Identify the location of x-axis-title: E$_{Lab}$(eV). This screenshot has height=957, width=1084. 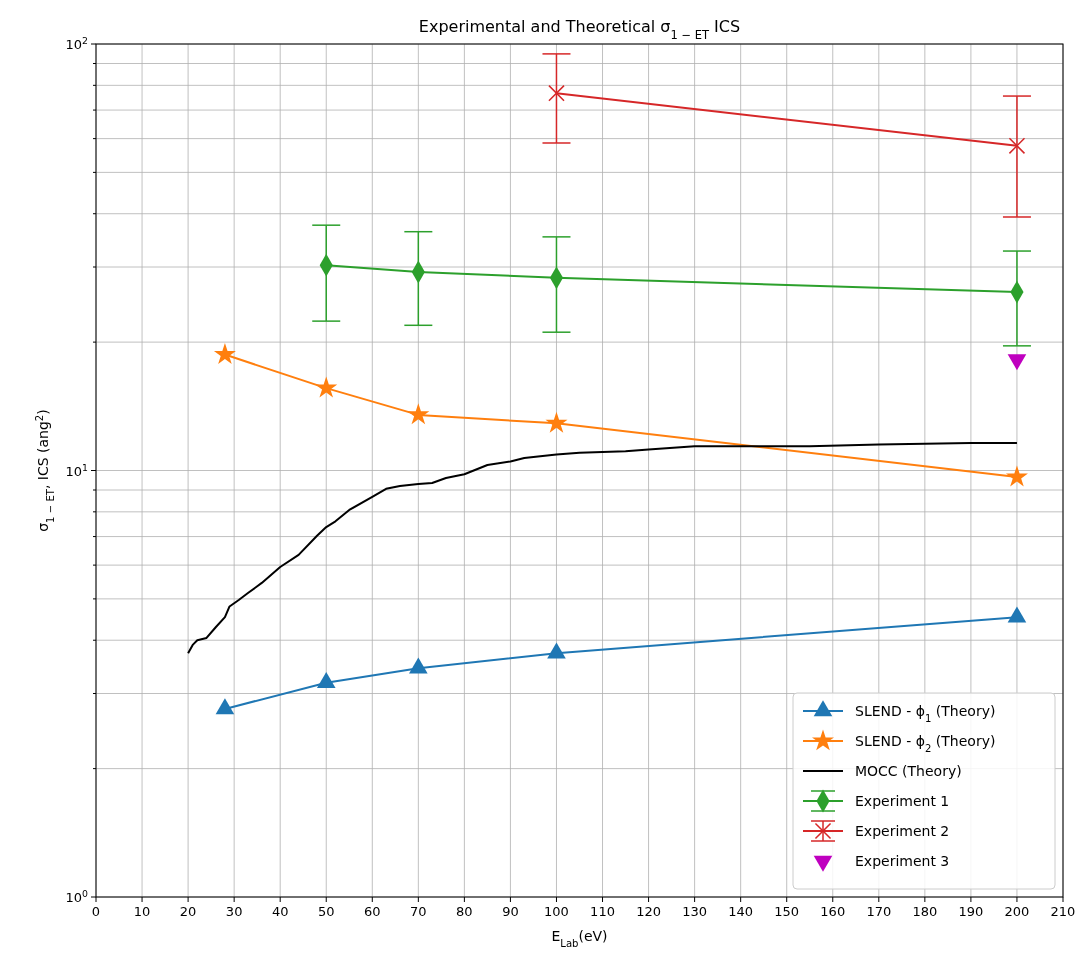
(579, 938).